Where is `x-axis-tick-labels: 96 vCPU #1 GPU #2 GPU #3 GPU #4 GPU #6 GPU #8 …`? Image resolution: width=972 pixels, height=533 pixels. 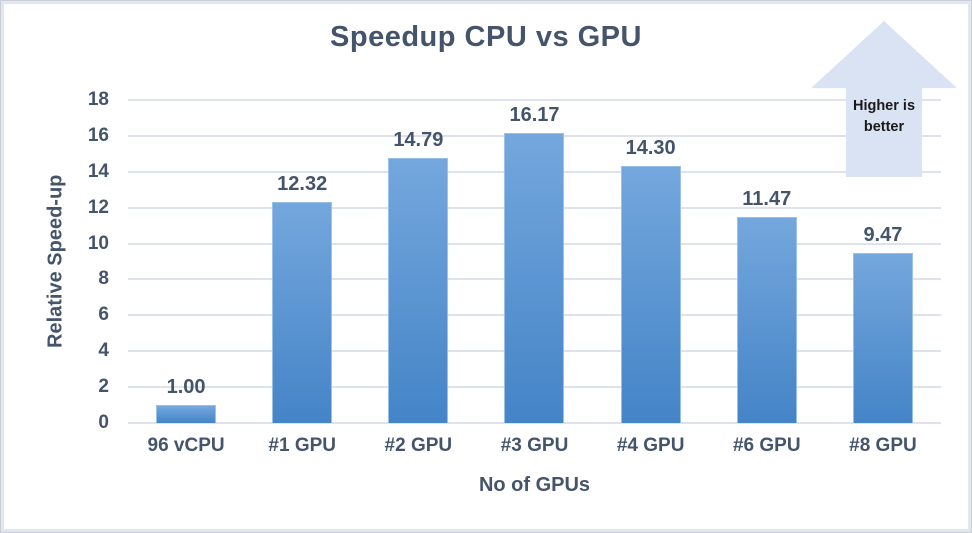 x-axis-tick-labels: 96 vCPU #1 GPU #2 GPU #3 GPU #4 GPU #6 GPU #8 … is located at coordinates (534, 448).